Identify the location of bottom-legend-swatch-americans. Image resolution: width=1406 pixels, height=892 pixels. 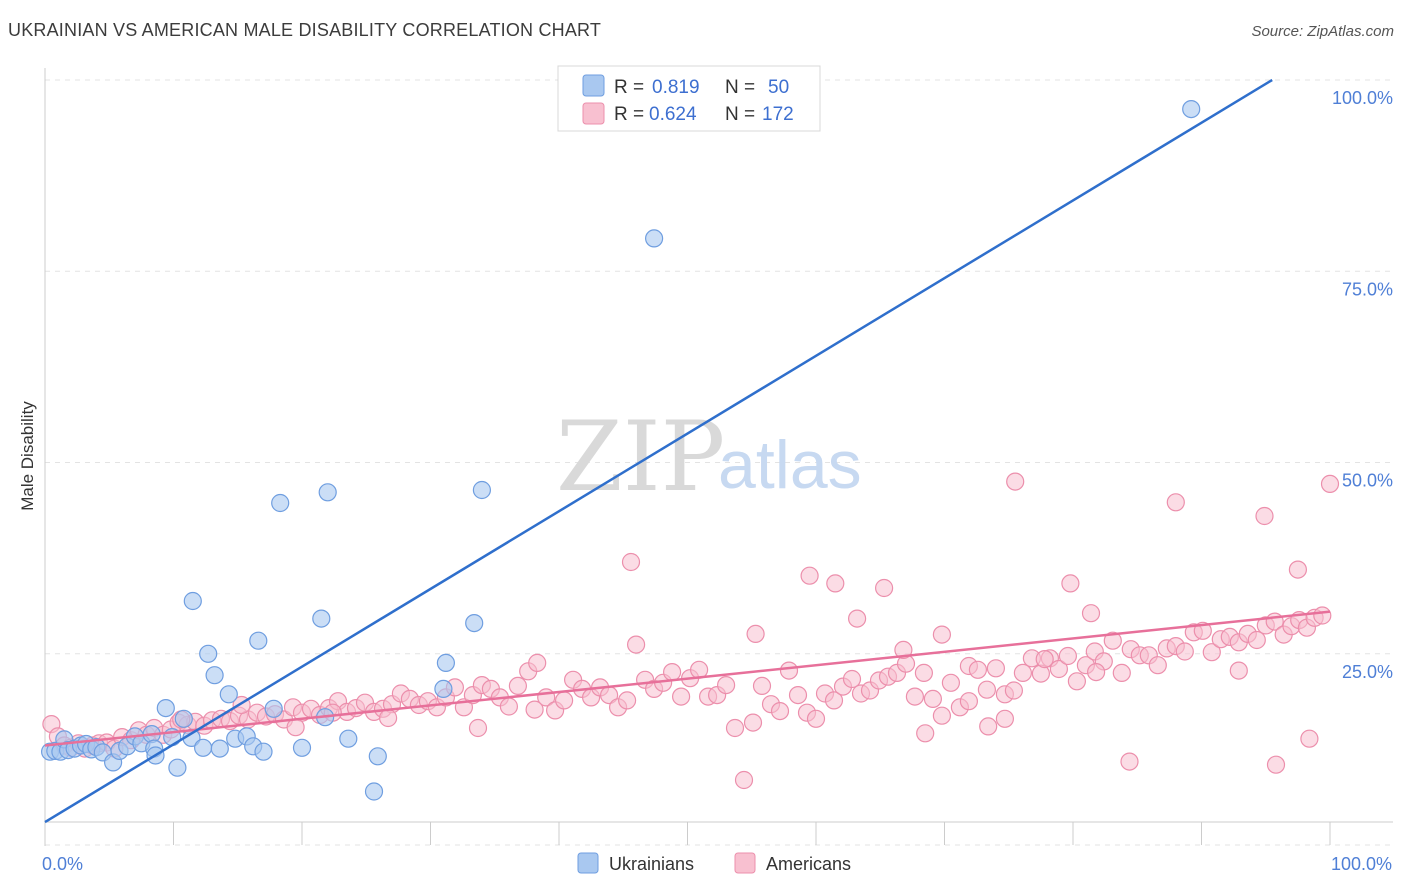
(745, 863).